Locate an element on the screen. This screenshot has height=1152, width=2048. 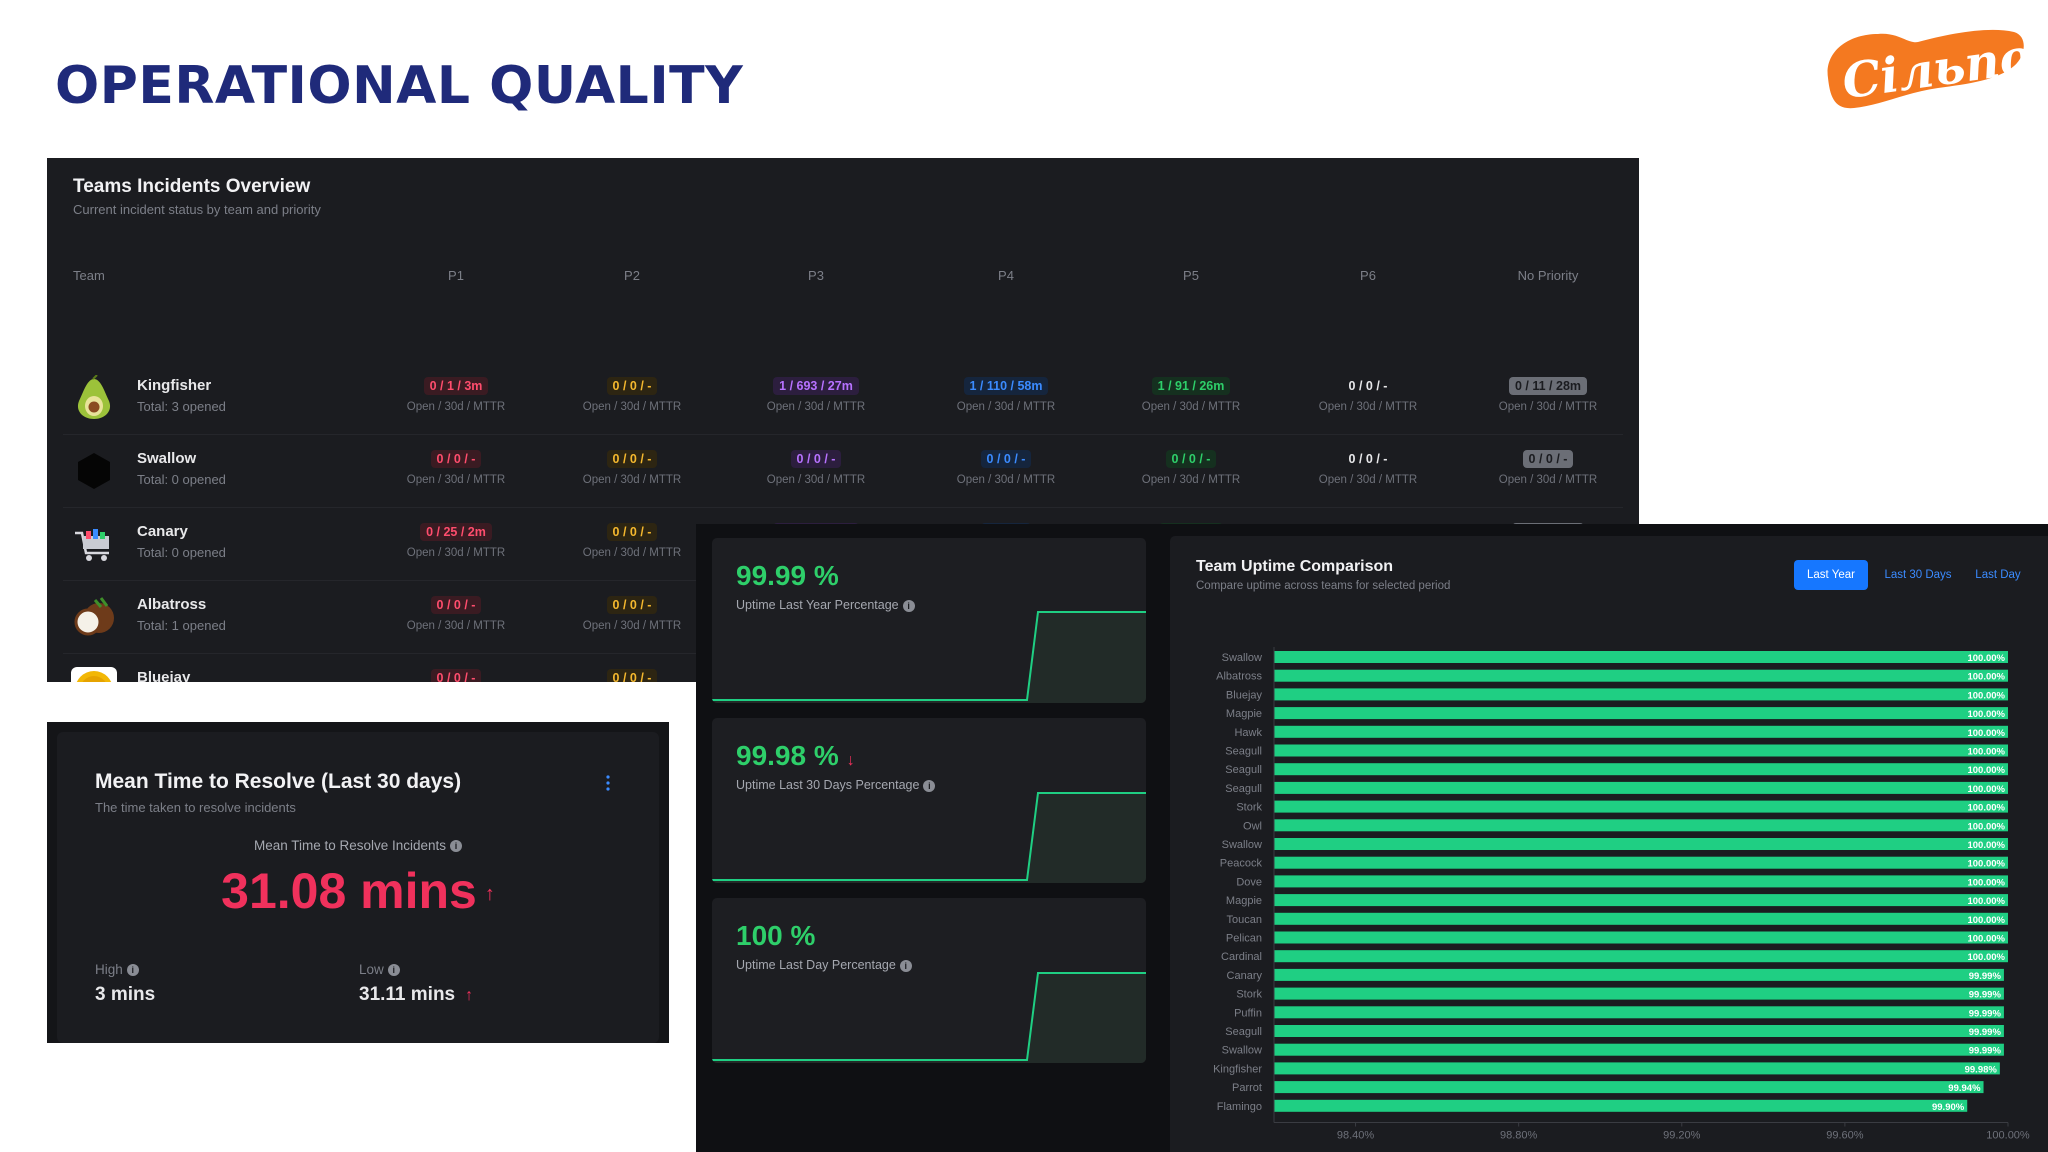
uptime-day-label-row: Uptime Last Day Percentage i is located at coordinates (824, 965).